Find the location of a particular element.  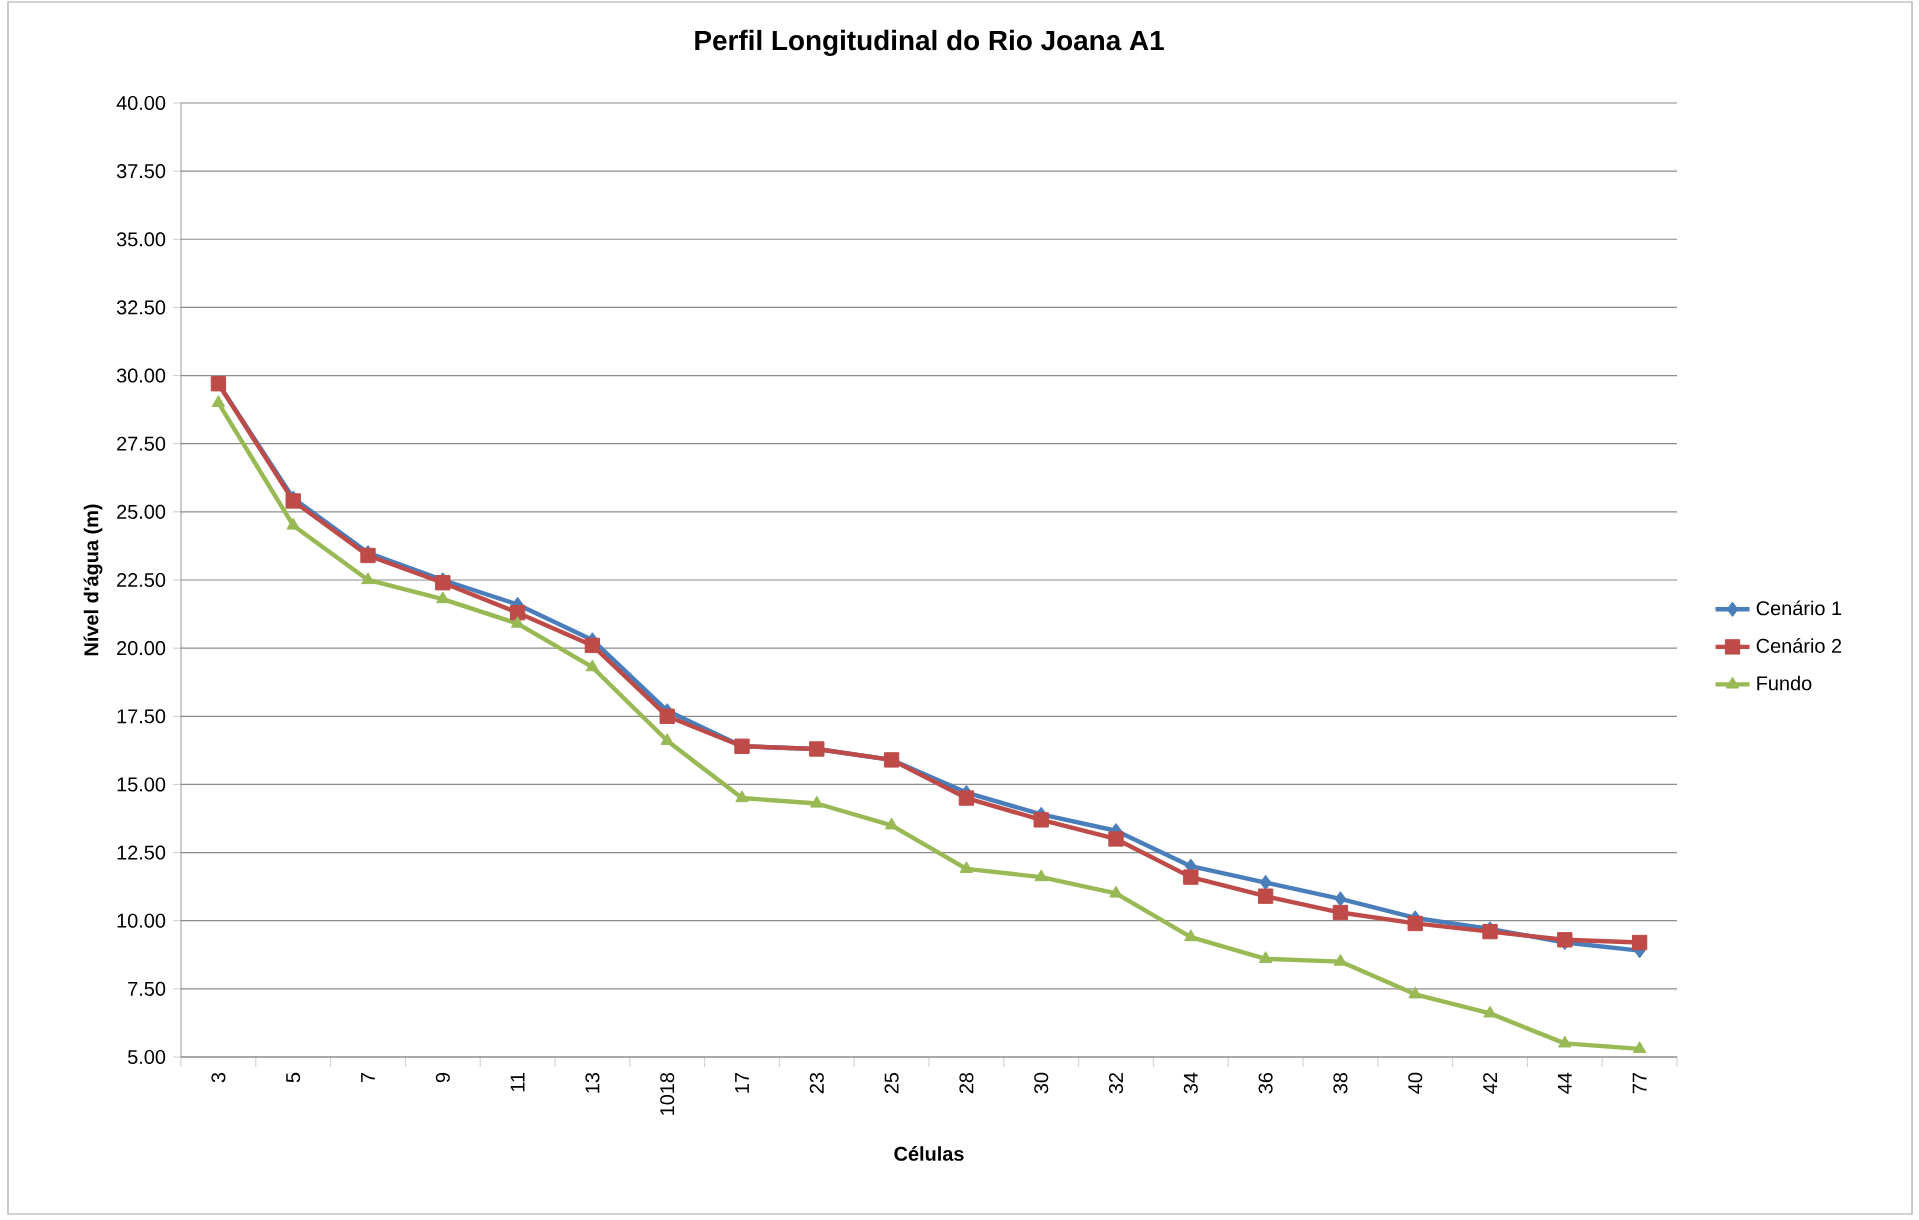

x-tick-label: 32 is located at coordinates (1116, 1083).